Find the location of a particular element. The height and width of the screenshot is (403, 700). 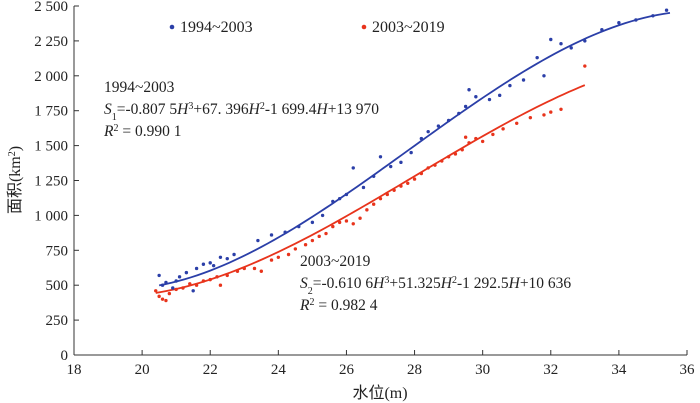

x-tick-label: 32 is located at coordinates (550, 370).